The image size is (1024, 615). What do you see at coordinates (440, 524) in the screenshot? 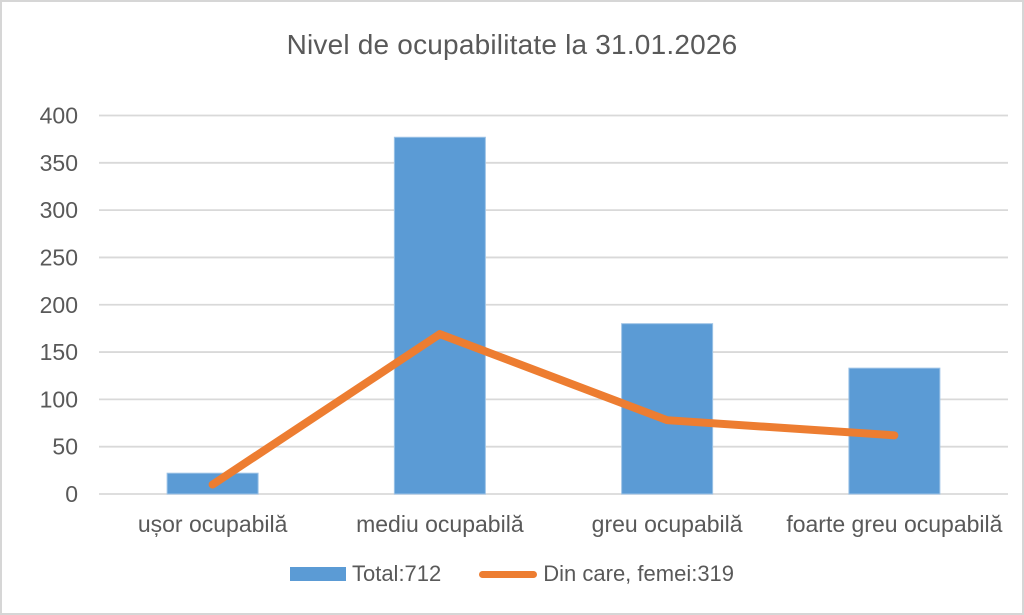
I see `x-category-label: mediu ocupabilă` at bounding box center [440, 524].